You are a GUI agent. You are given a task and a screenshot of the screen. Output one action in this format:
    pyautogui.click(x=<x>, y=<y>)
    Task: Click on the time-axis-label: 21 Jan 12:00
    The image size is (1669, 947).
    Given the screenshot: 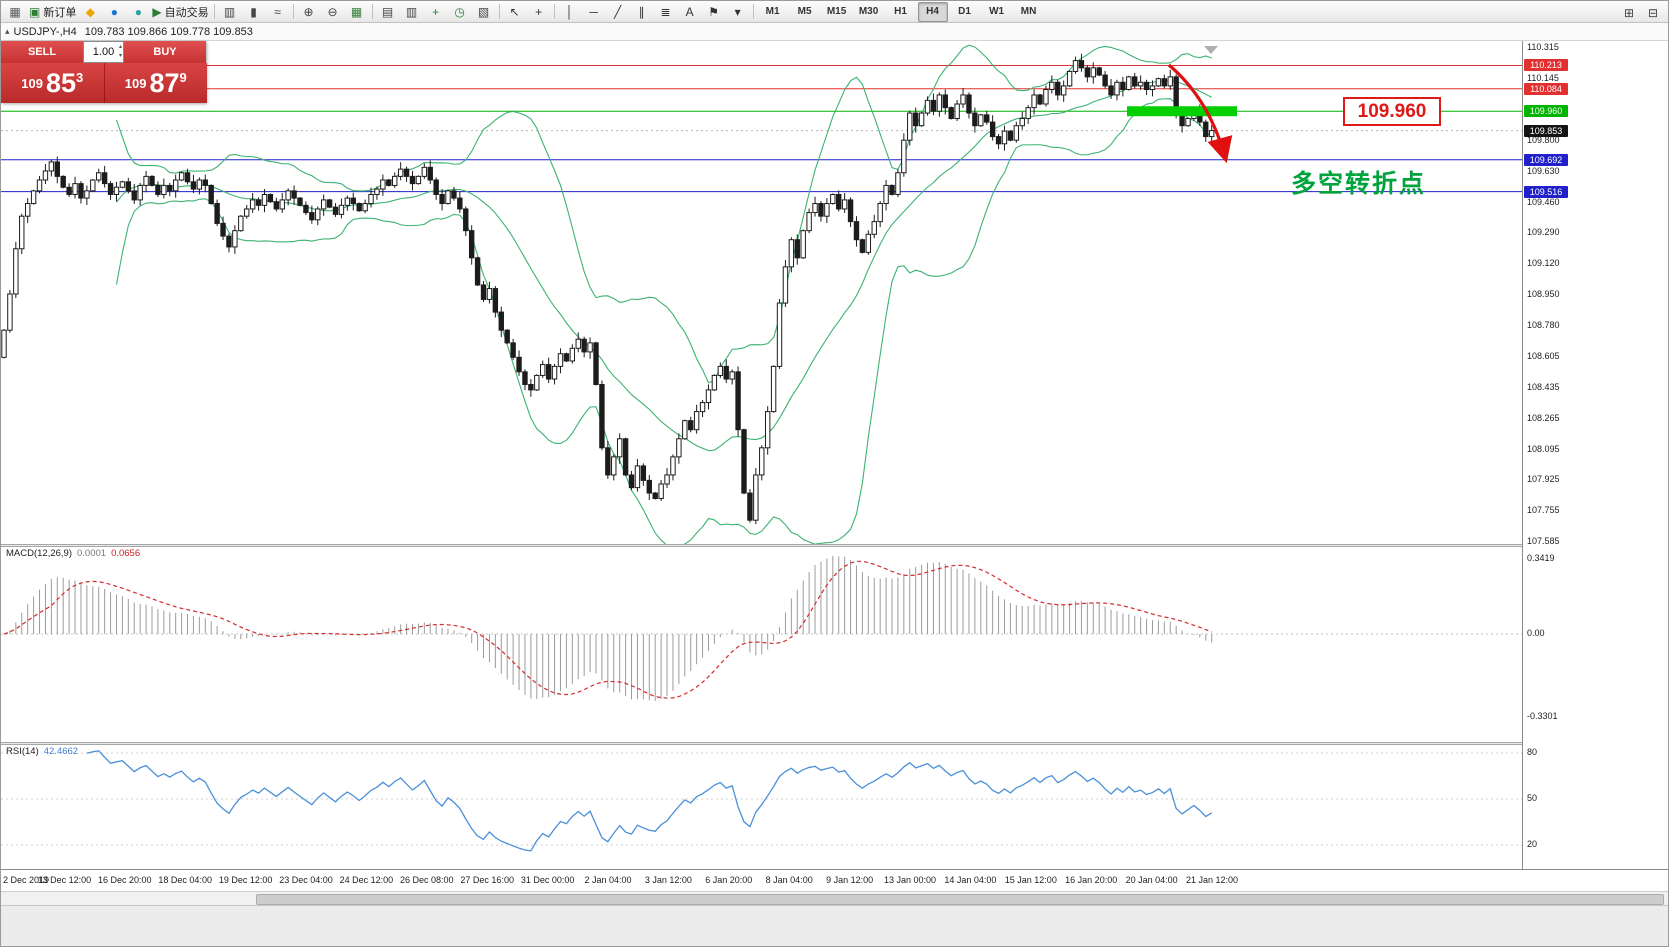 What is the action you would take?
    pyautogui.click(x=1212, y=880)
    